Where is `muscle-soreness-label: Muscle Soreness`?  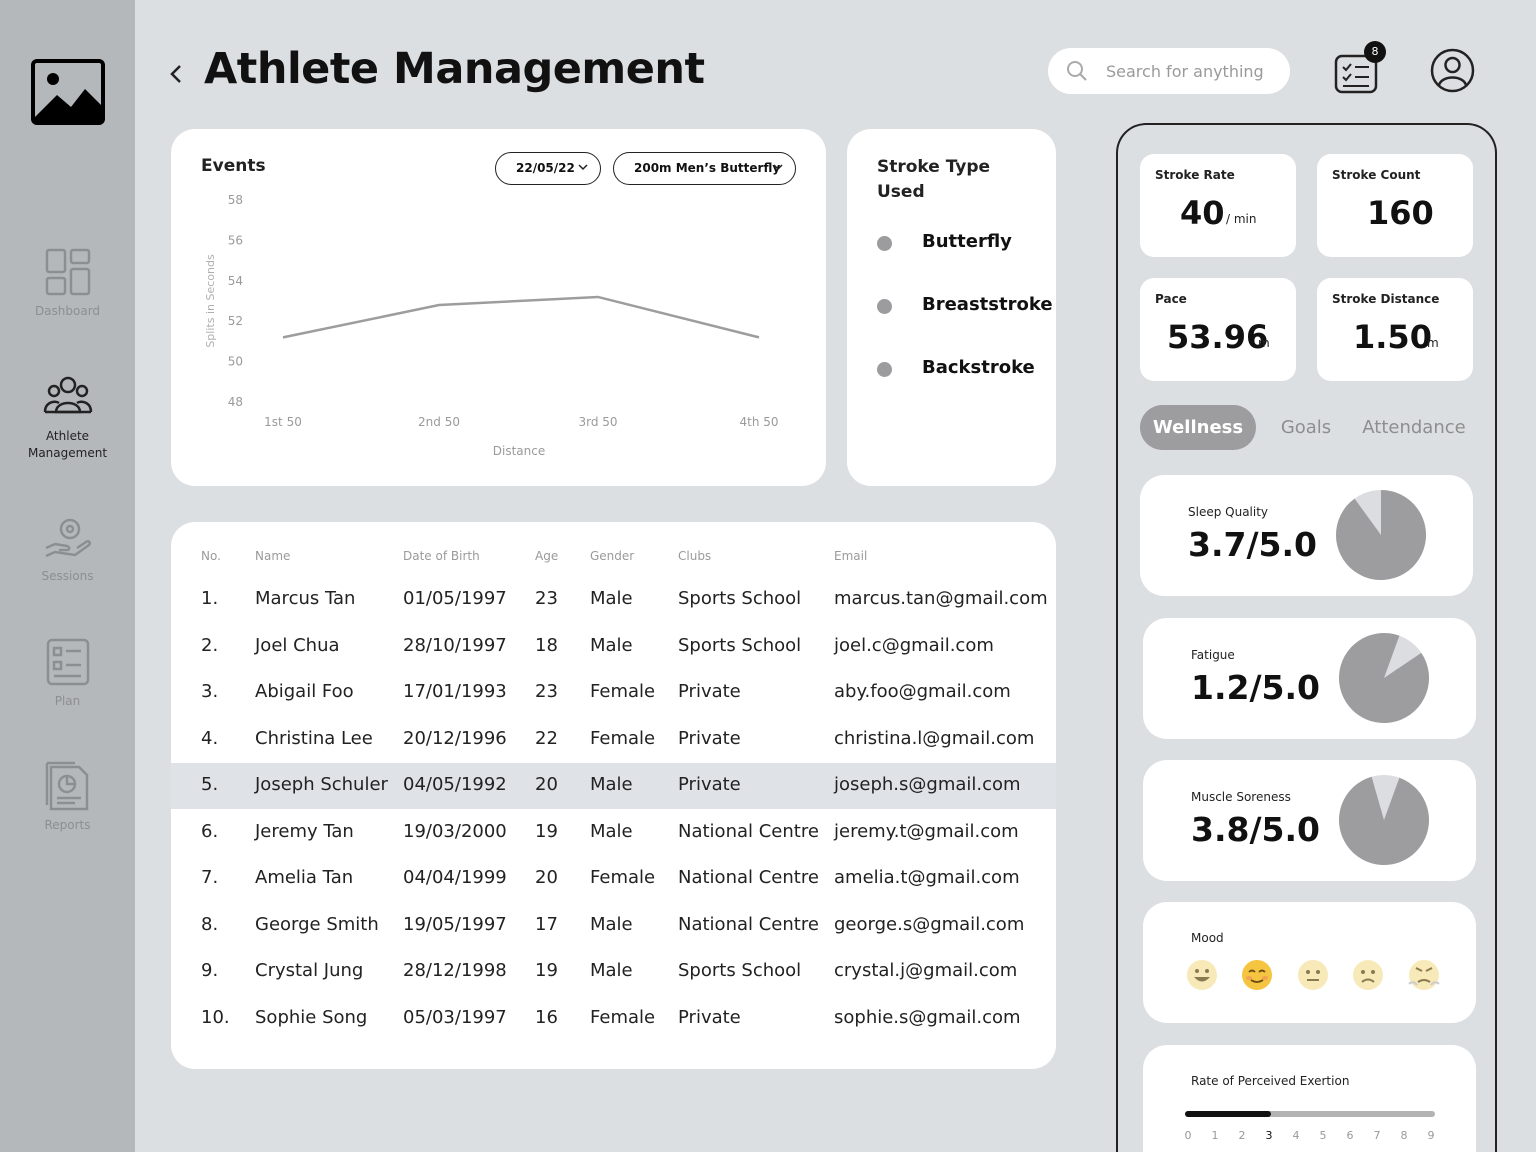
muscle-soreness-label: Muscle Soreness is located at coordinates (1241, 797).